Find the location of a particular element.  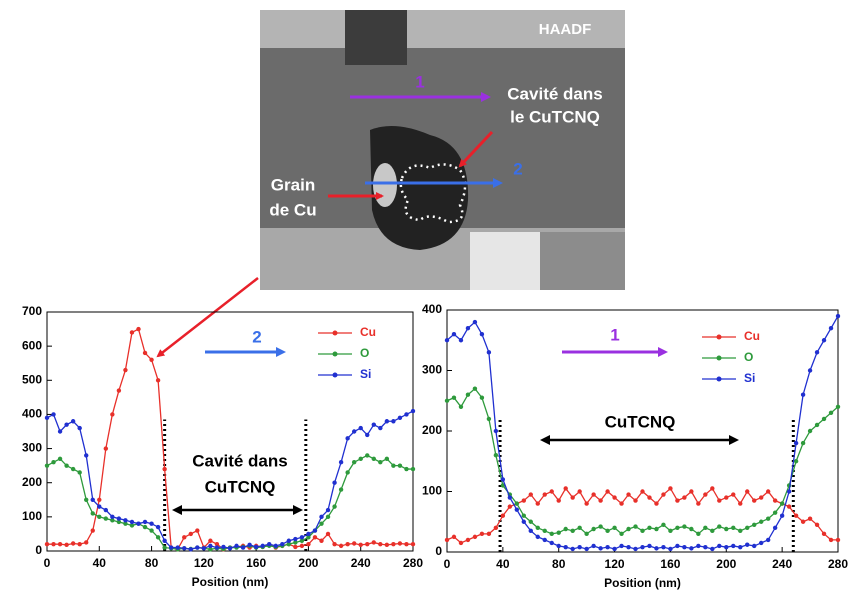

y-tick-label: 500 is located at coordinates (32, 379).